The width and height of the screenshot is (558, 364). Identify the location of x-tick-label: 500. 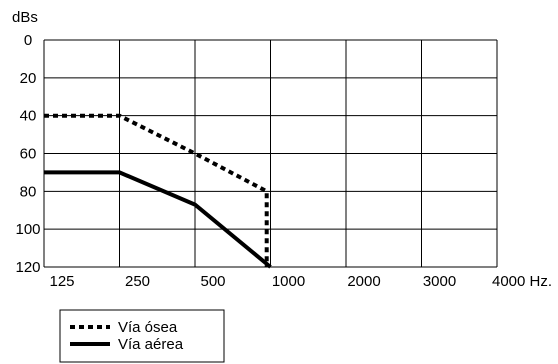
(212, 281).